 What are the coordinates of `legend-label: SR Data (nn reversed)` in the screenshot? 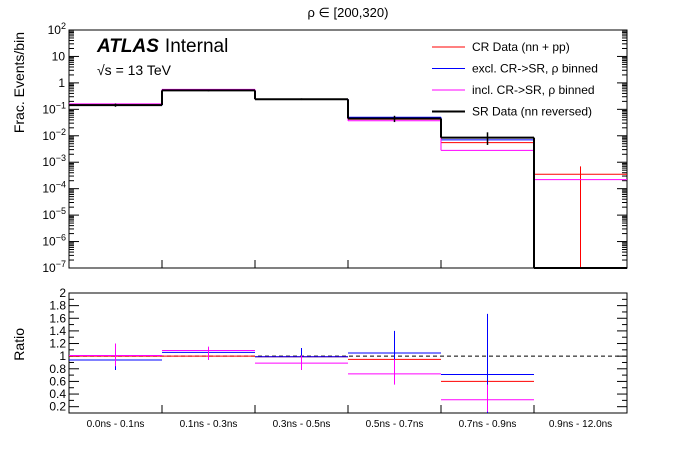 It's located at (532, 112).